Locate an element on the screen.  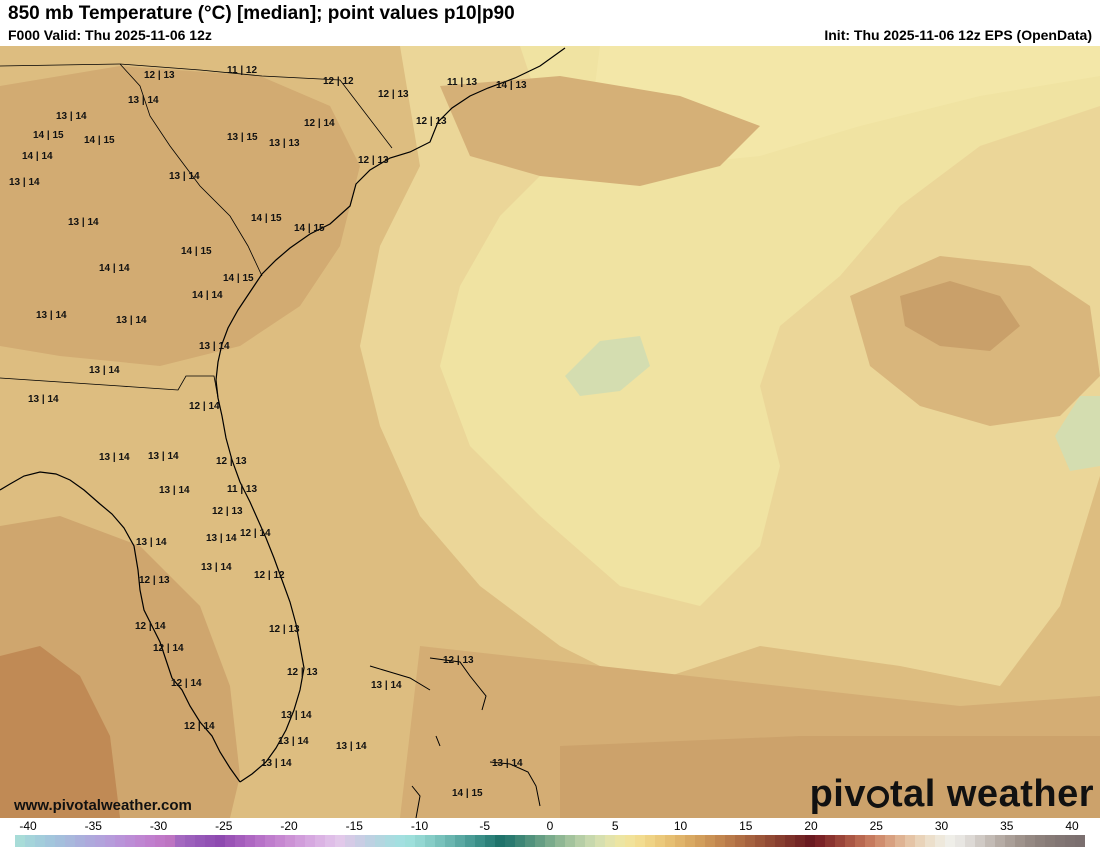
warm-core-east is located at coordinates (960, 316).